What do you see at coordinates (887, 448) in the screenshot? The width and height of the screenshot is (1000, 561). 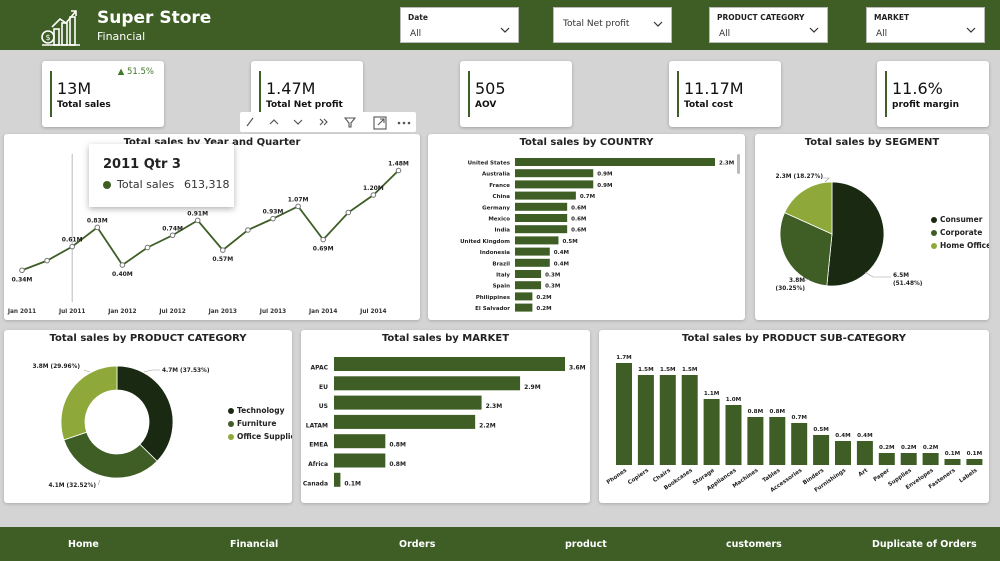 I see `column-data-label: 0.2M` at bounding box center [887, 448].